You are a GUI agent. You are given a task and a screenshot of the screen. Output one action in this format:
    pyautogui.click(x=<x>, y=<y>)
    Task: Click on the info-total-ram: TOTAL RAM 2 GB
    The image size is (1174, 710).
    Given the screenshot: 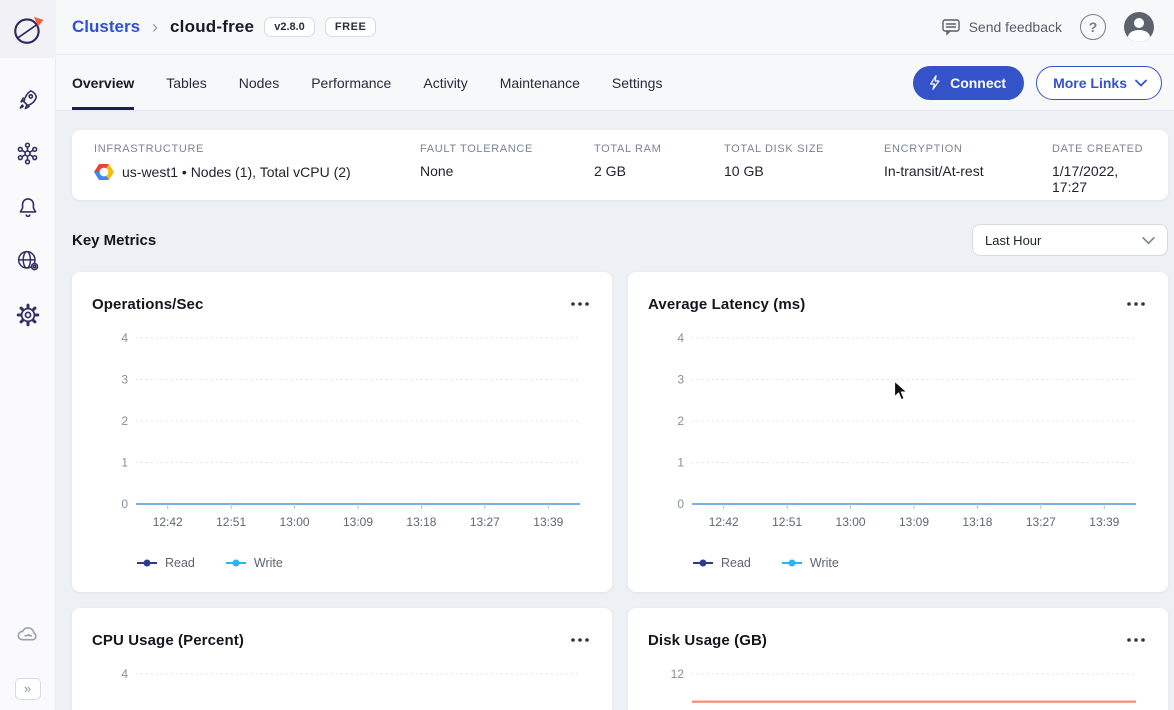 What is the action you would take?
    pyautogui.click(x=659, y=171)
    